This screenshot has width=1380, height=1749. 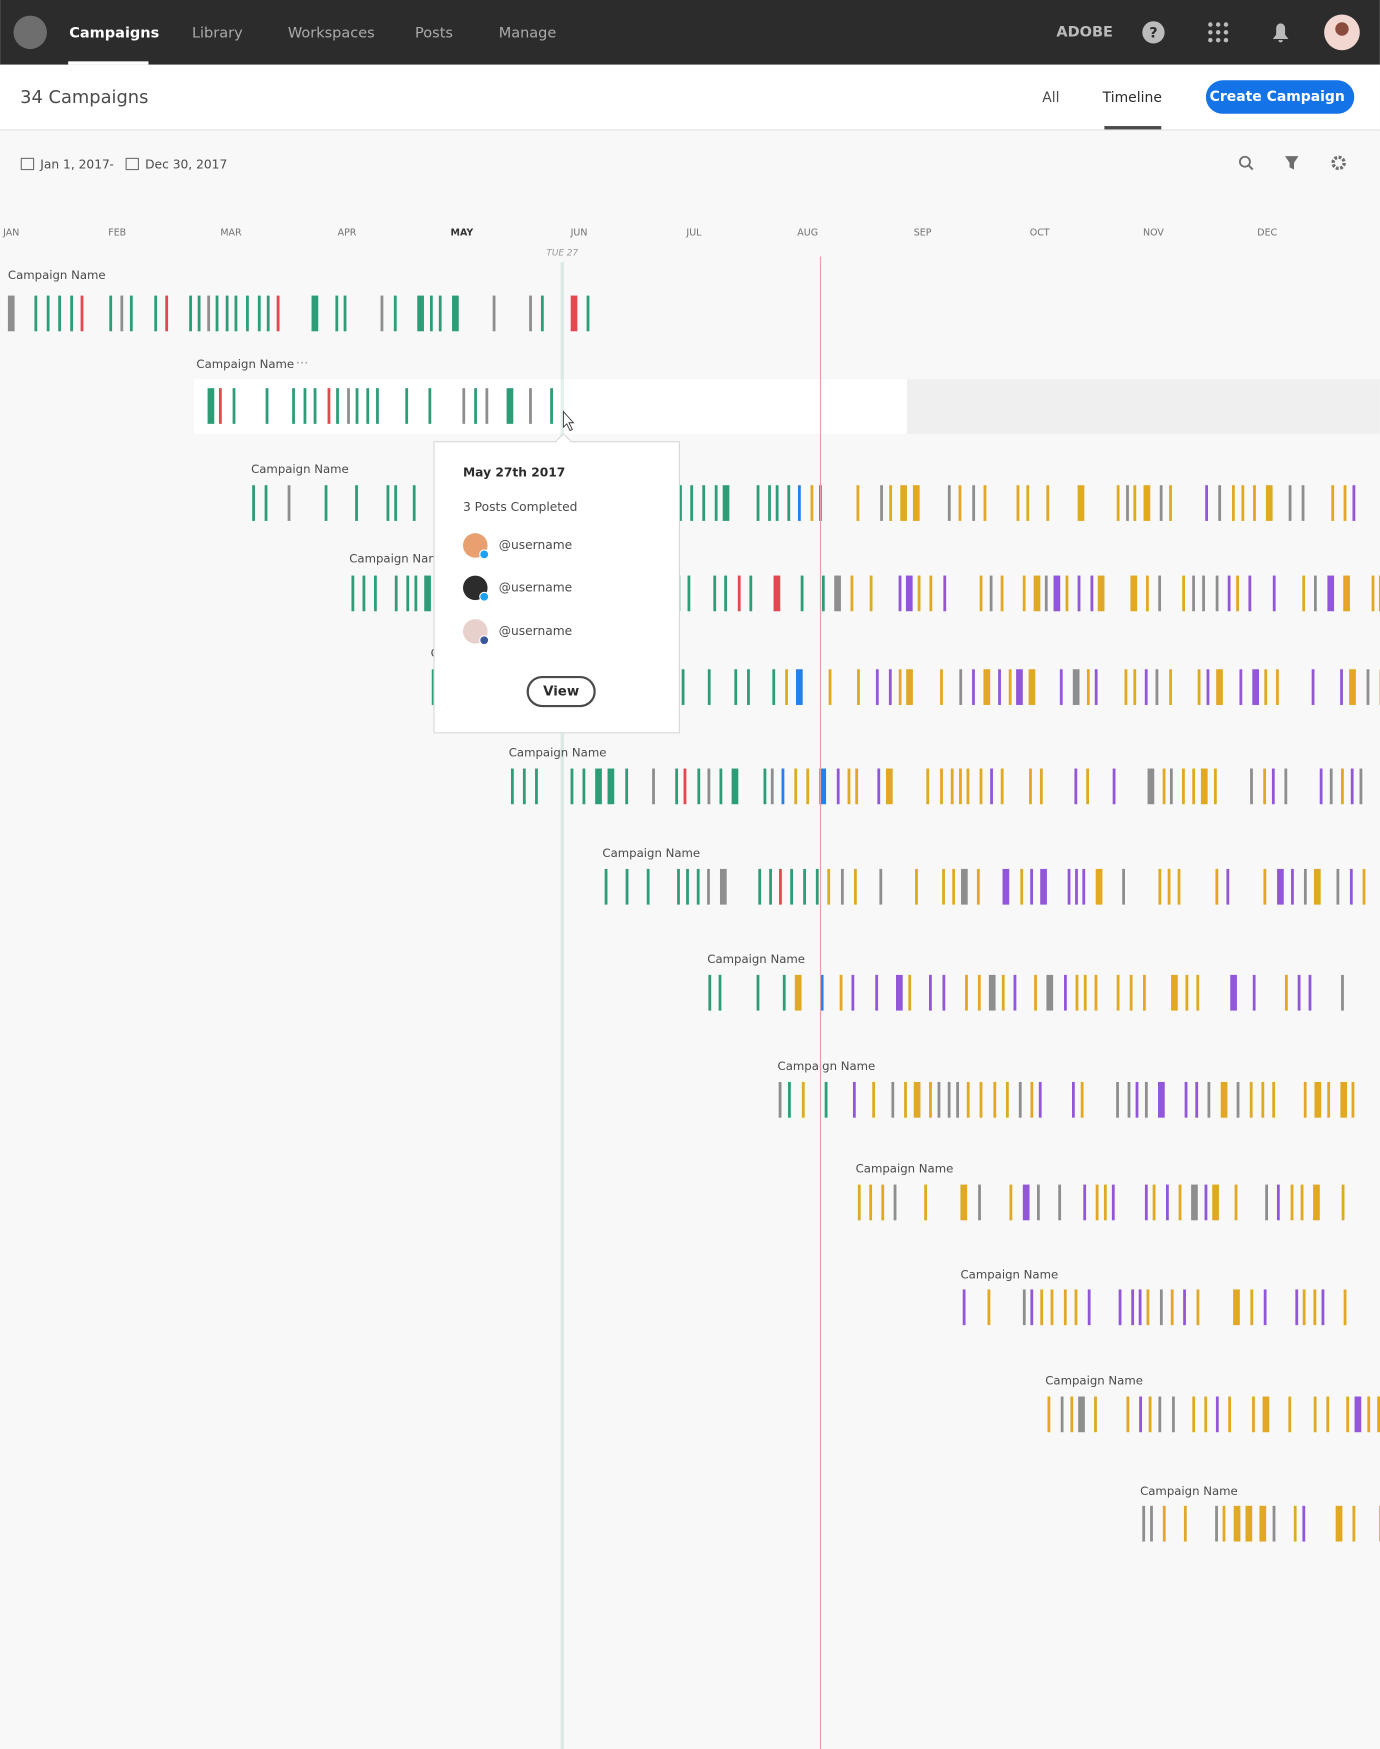 I want to click on bell-icon, so click(x=1280, y=33).